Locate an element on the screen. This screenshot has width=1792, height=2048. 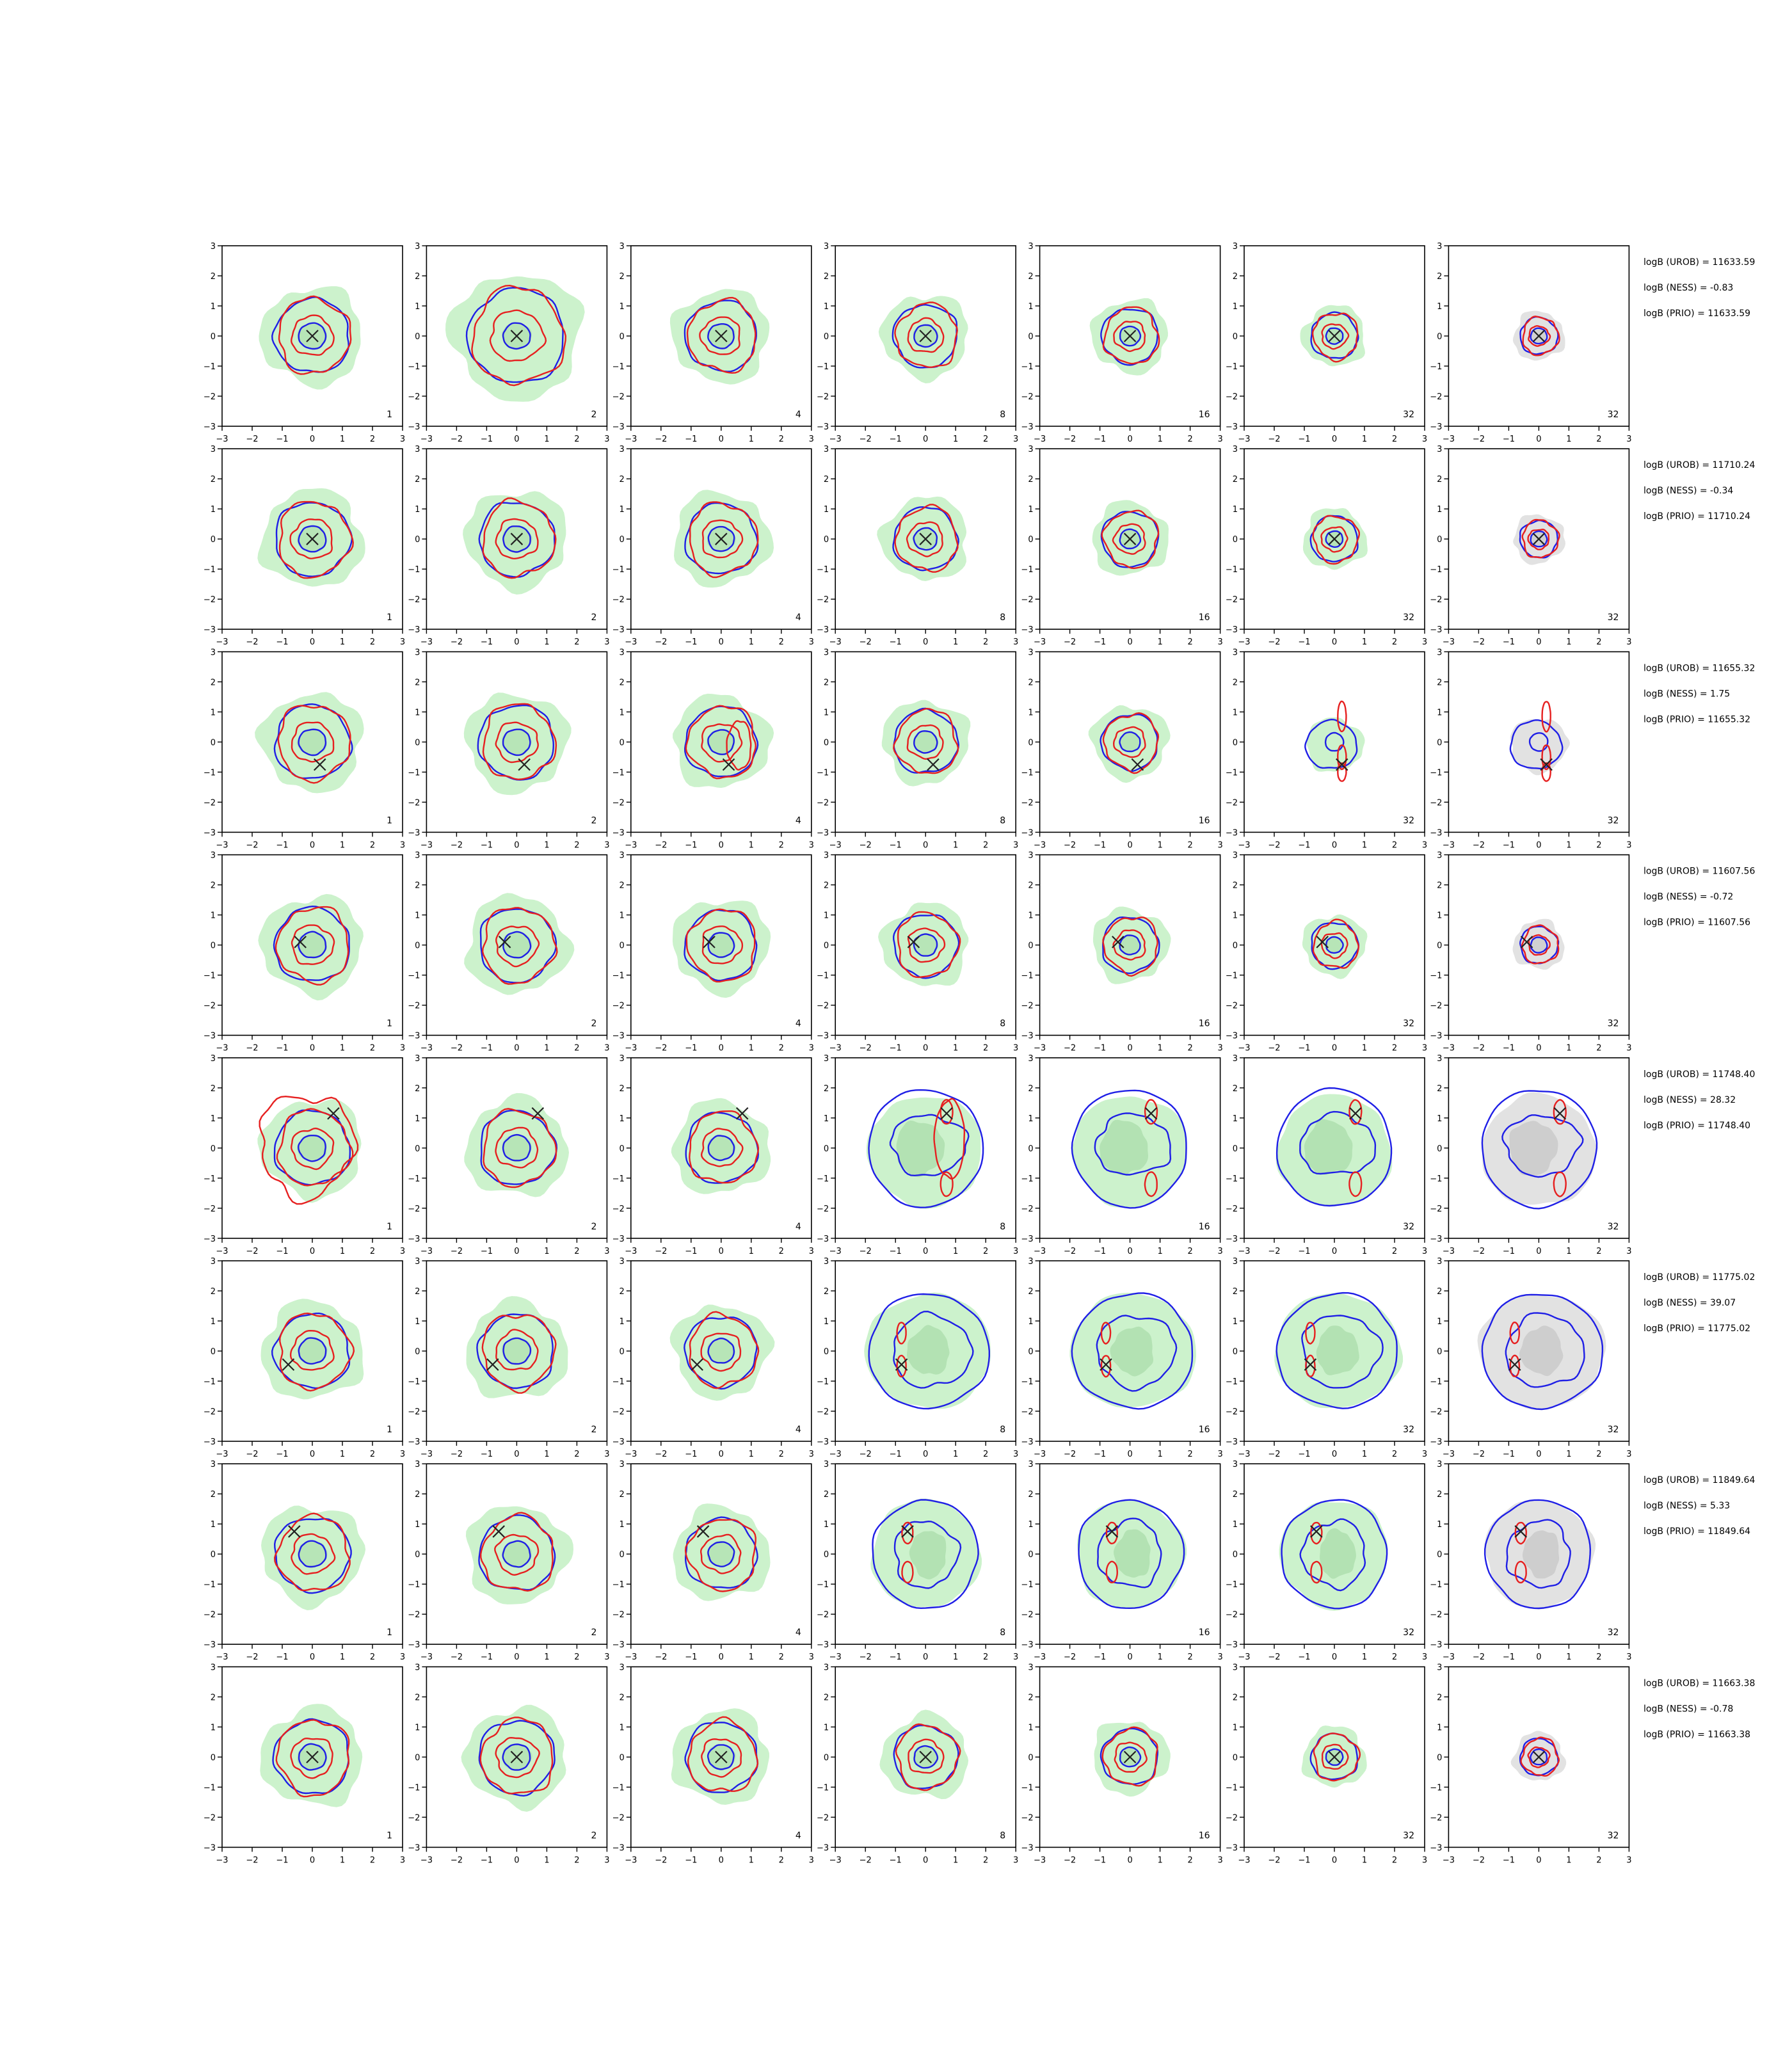
contour-set is located at coordinates (723, 740).